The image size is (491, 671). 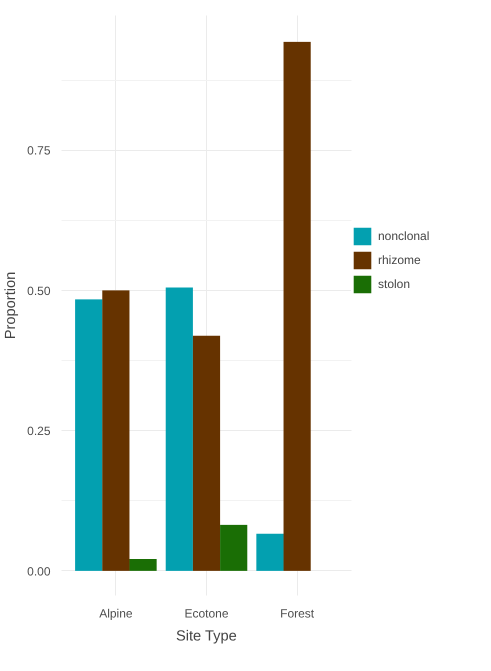 What do you see at coordinates (39, 151) in the screenshot?
I see `y-tick-label: 0.75` at bounding box center [39, 151].